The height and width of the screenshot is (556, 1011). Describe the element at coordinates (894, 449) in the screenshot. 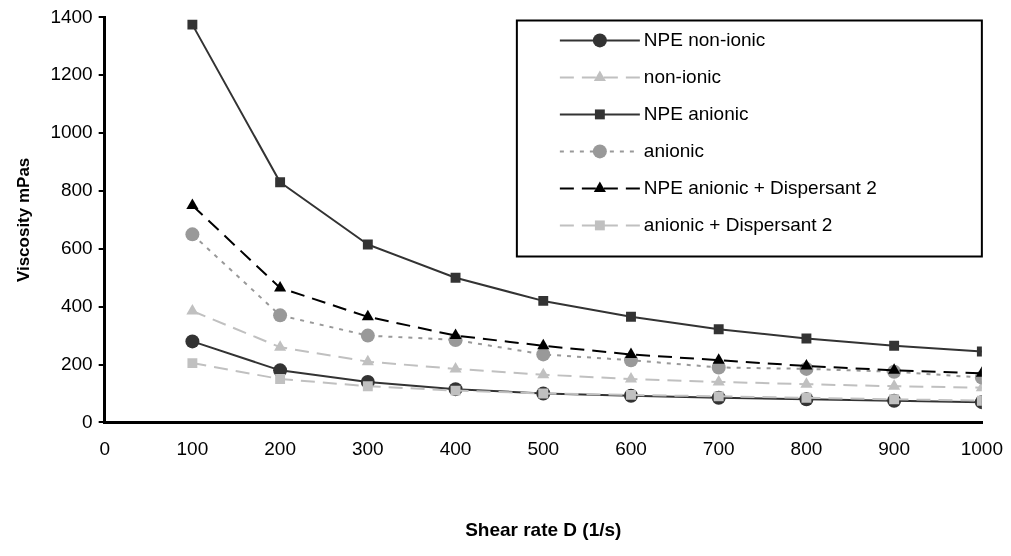

I see `x-tick-label: 900` at that location.